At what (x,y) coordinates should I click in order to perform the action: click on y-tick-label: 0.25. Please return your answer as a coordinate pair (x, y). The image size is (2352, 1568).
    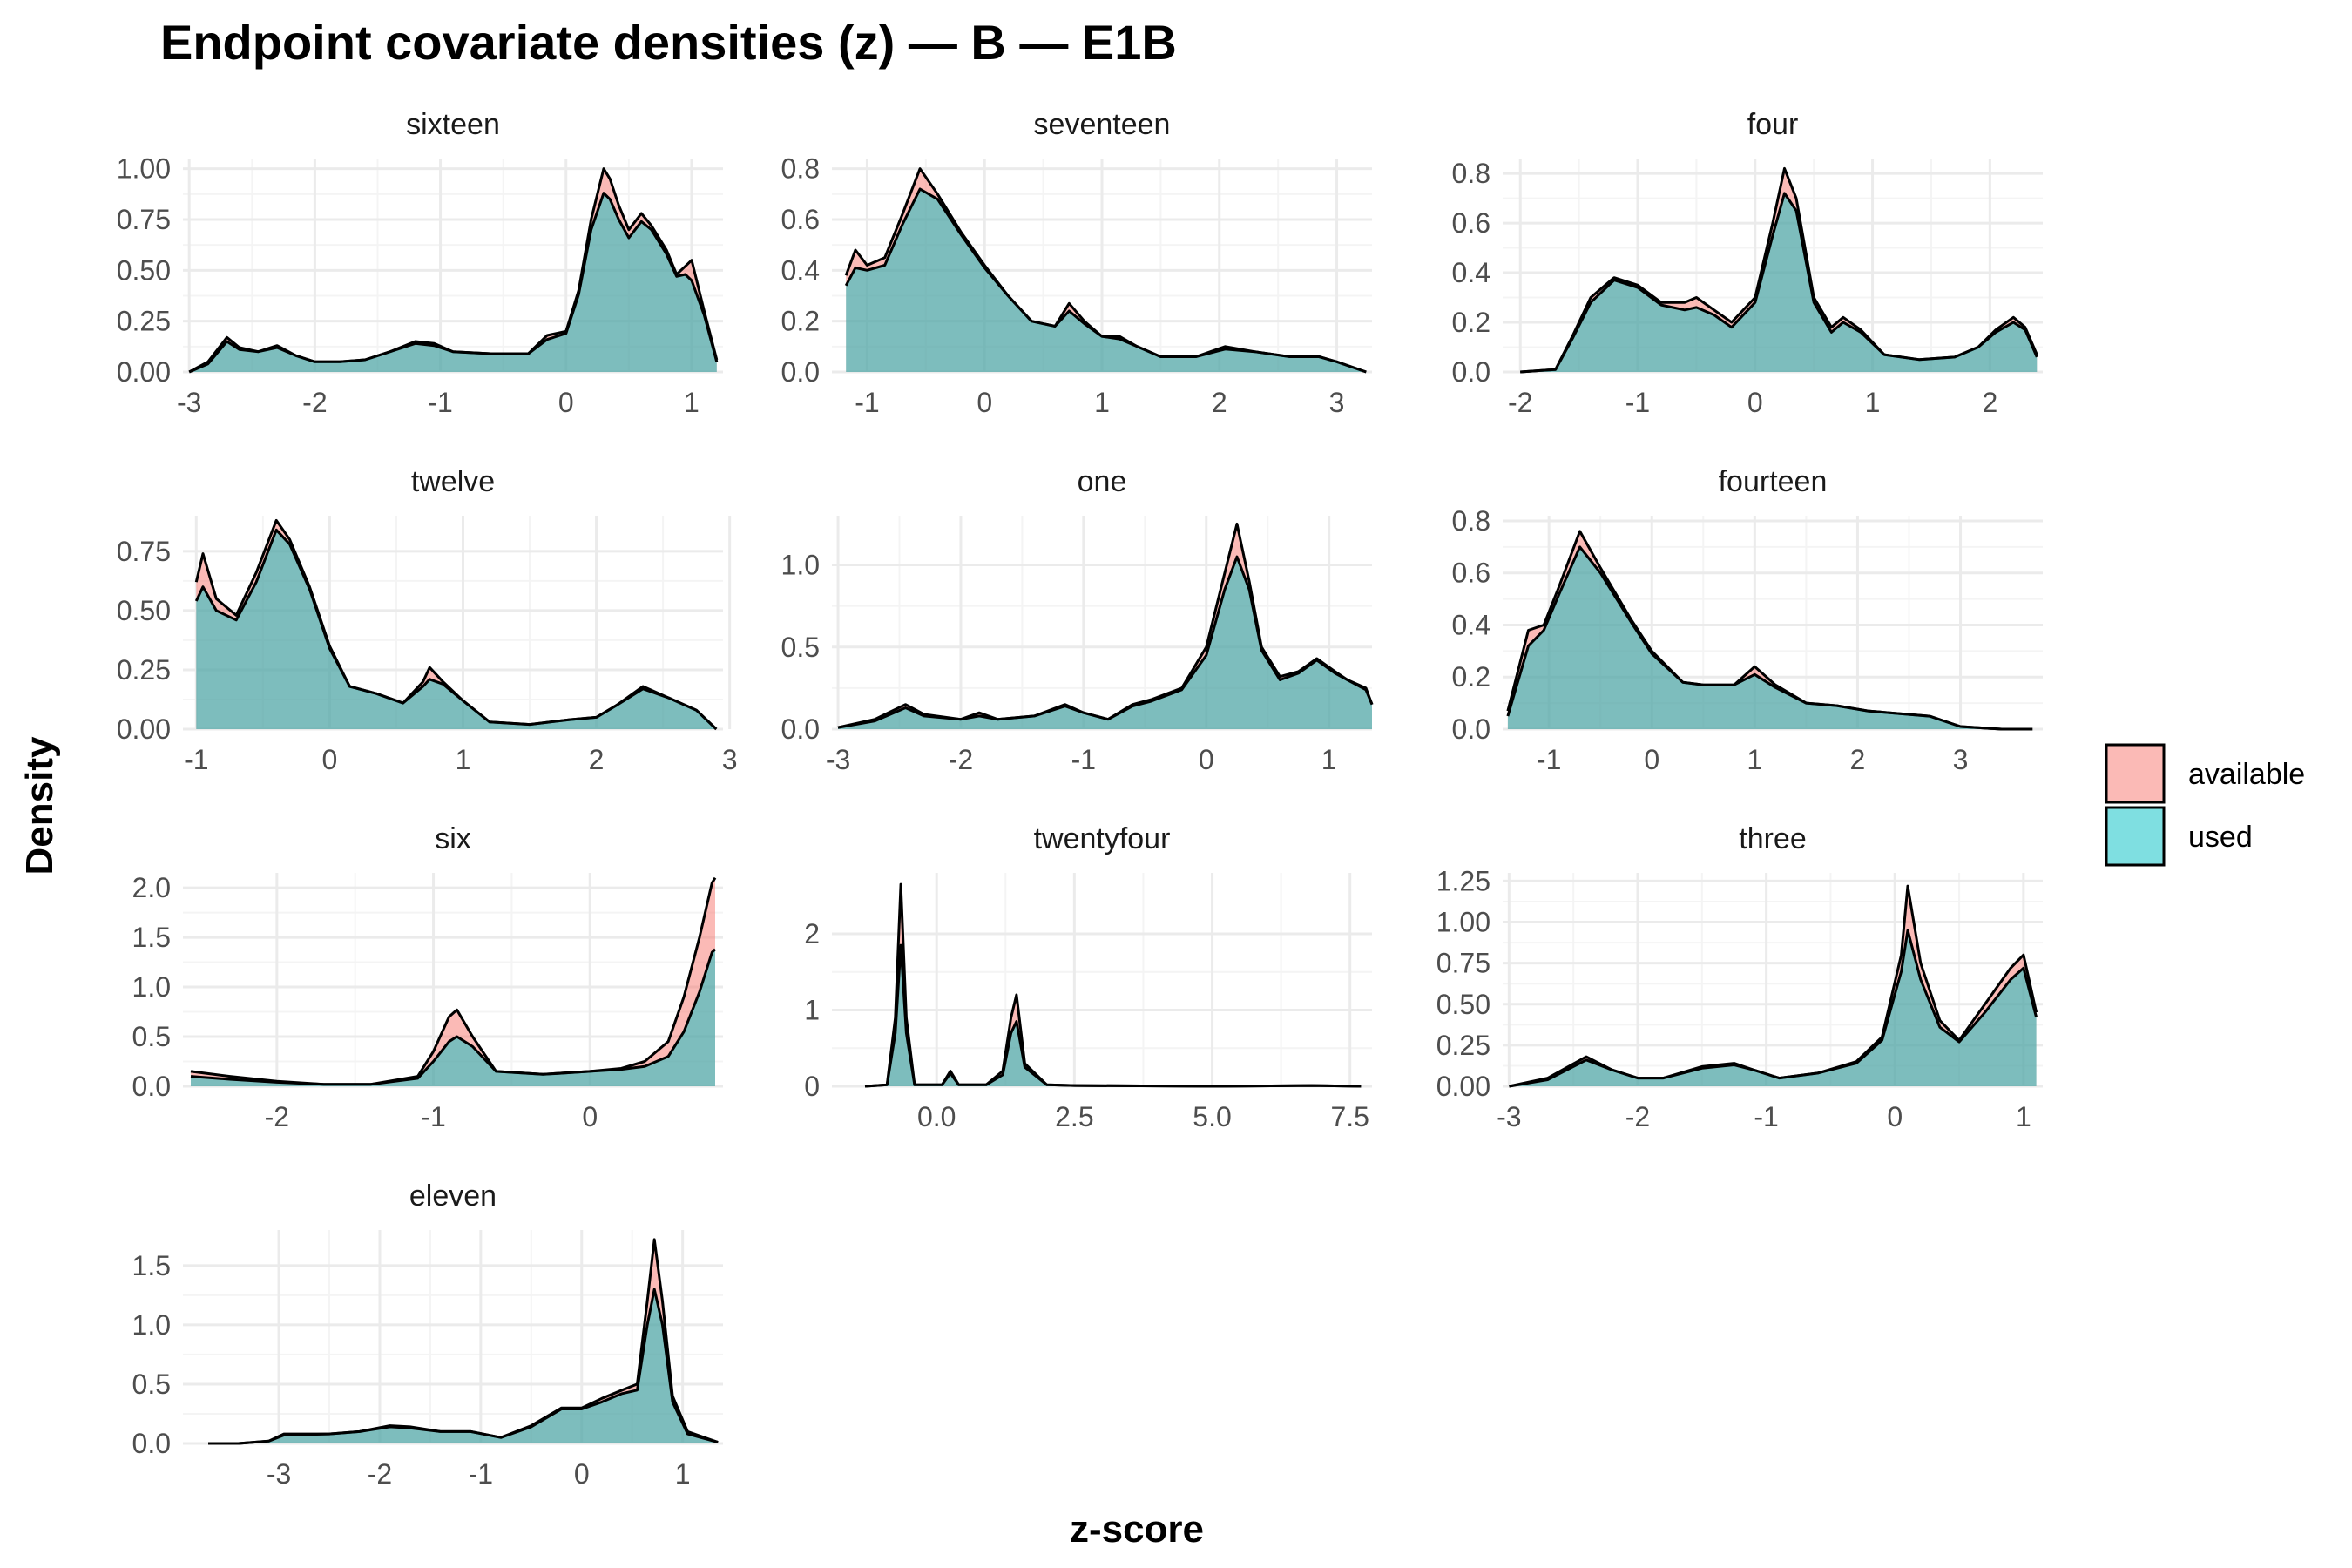
    Looking at the image, I should click on (144, 670).